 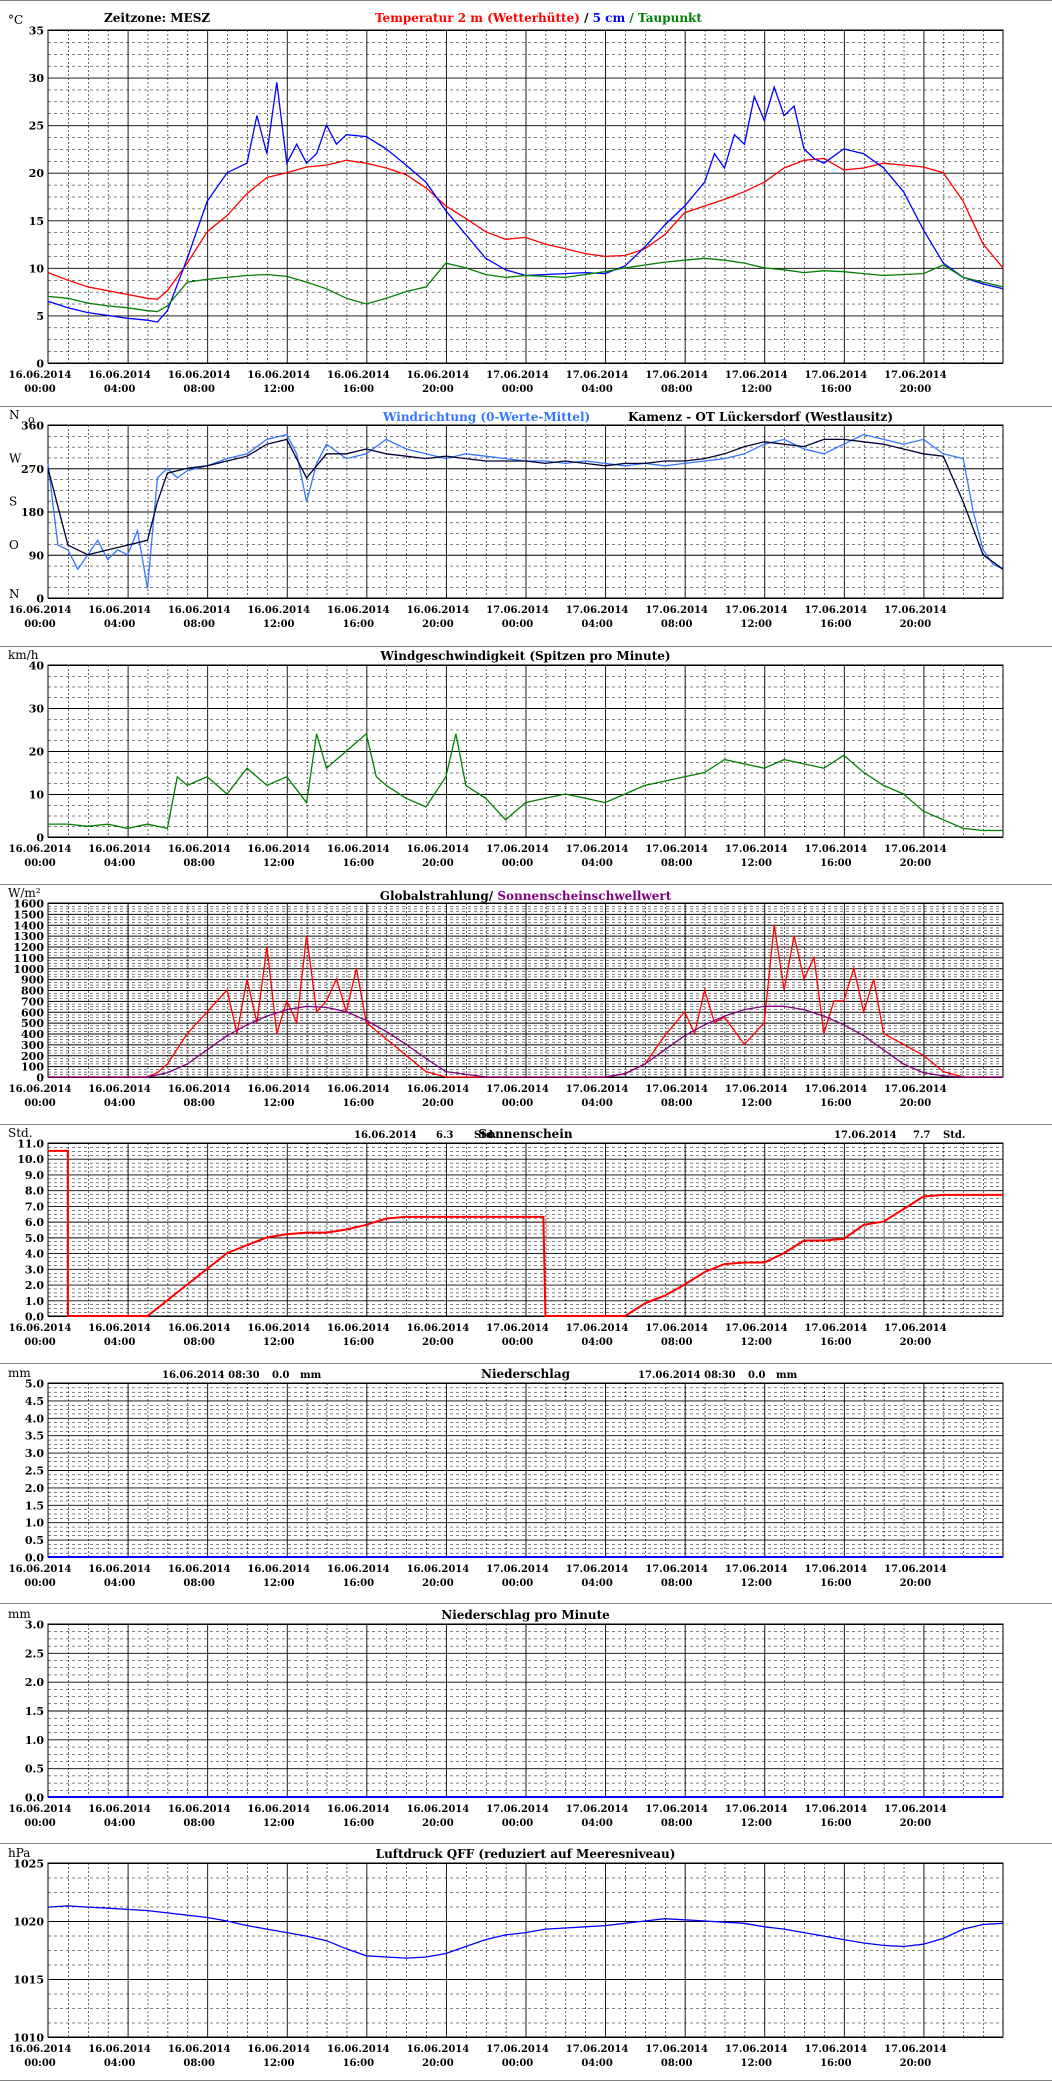 What do you see at coordinates (525, 1134) in the screenshot?
I see `chart-title: Sonnenschein` at bounding box center [525, 1134].